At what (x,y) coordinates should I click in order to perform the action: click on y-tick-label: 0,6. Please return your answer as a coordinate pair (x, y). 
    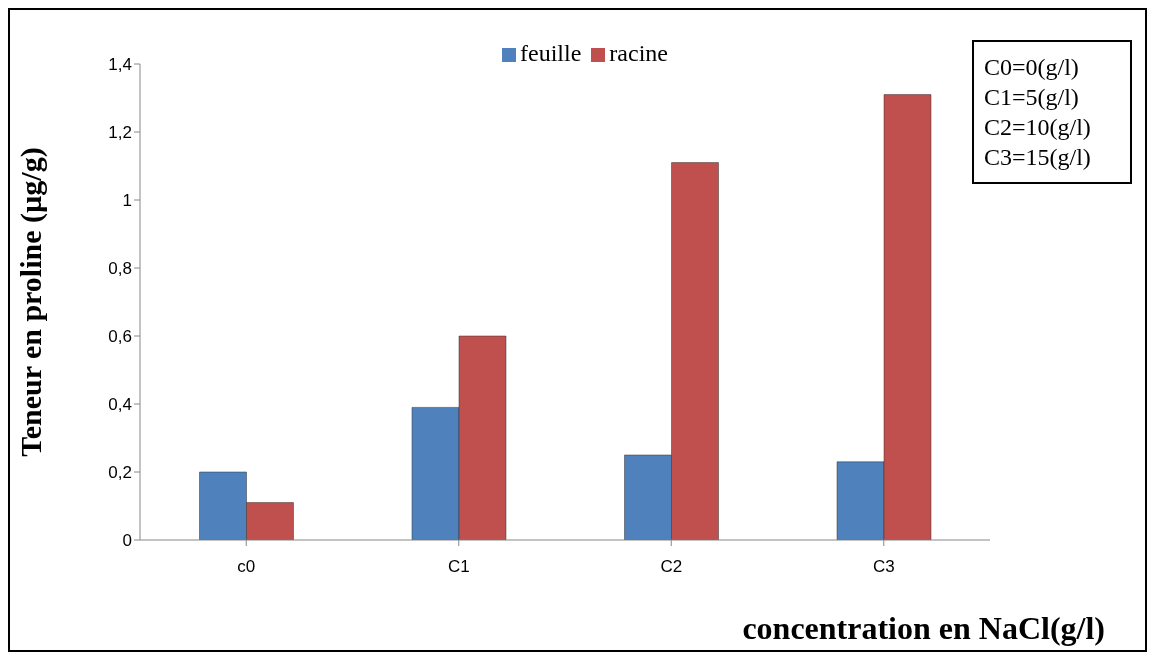
    Looking at the image, I should click on (120, 337).